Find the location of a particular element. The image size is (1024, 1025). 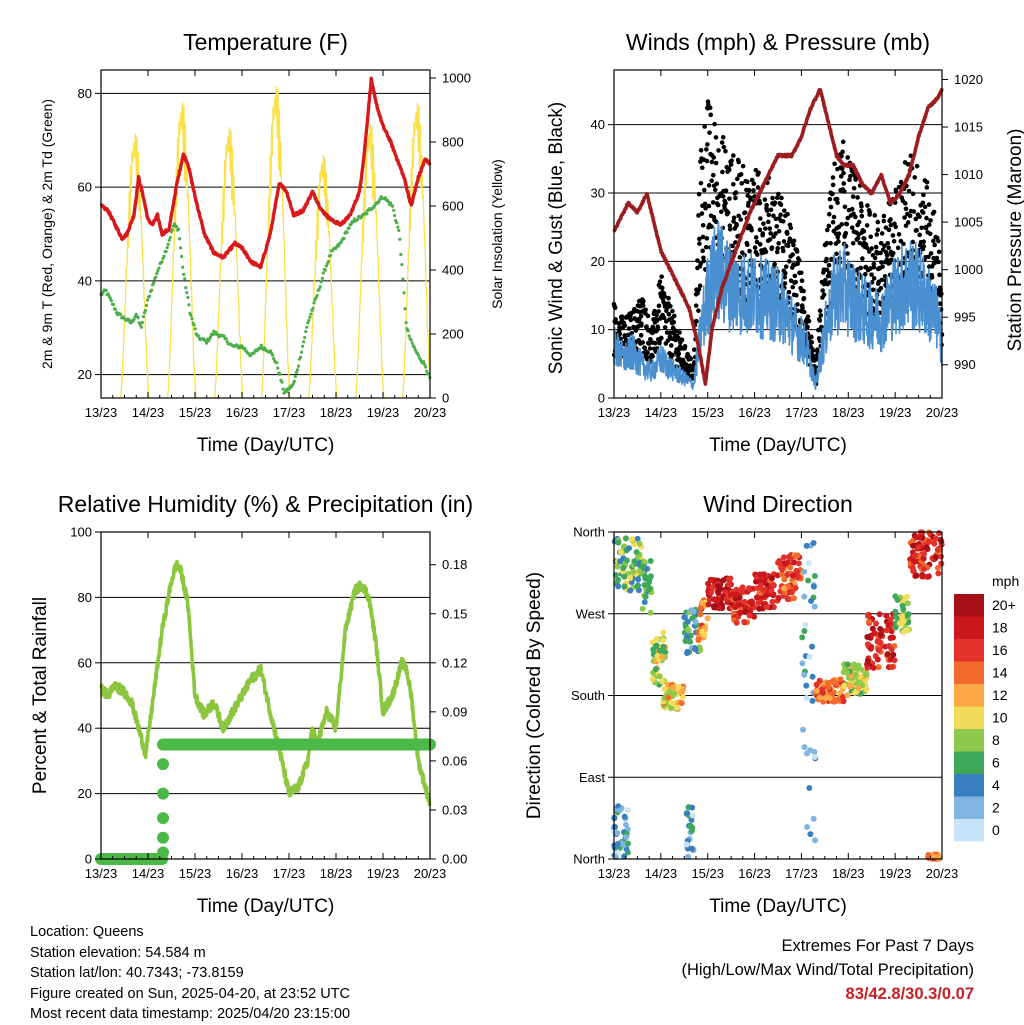

x-tick-label: 18/23 is located at coordinates (336, 412).